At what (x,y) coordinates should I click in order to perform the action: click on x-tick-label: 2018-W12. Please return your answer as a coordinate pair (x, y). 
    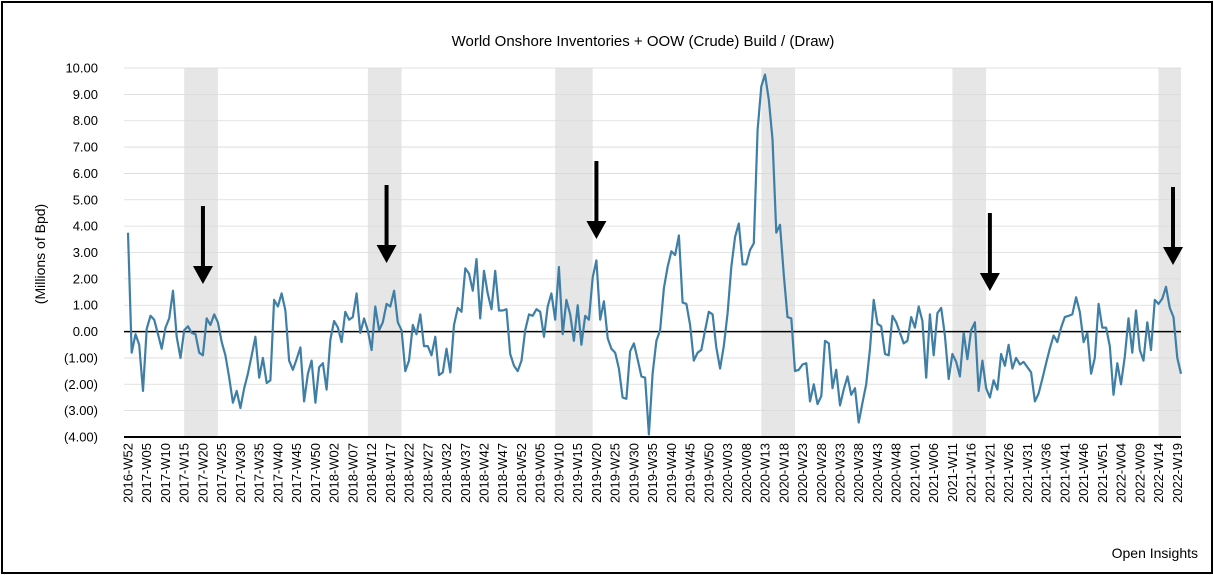
    Looking at the image, I should click on (371, 473).